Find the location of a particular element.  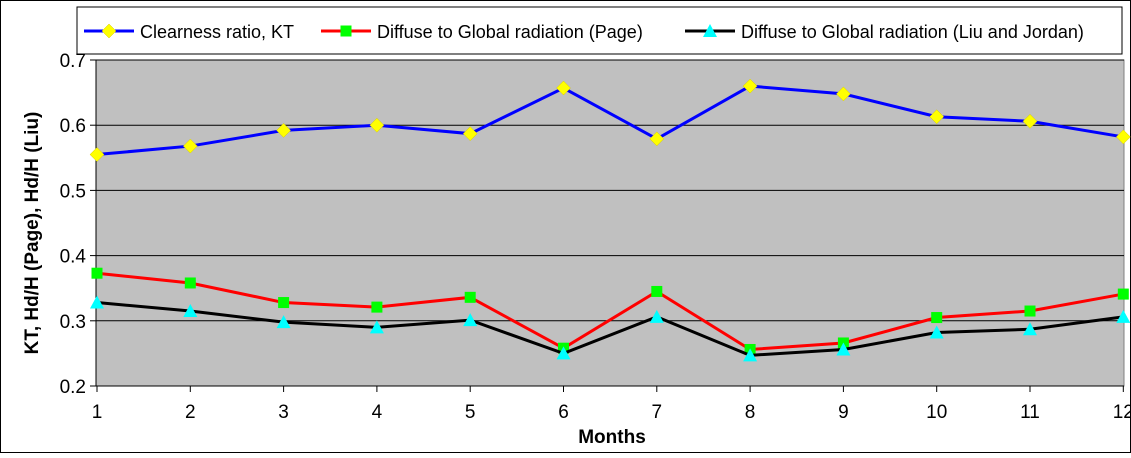

y-axis-title: KT, Hd/H (Page), Hd/H (Liu) is located at coordinates (32, 233).